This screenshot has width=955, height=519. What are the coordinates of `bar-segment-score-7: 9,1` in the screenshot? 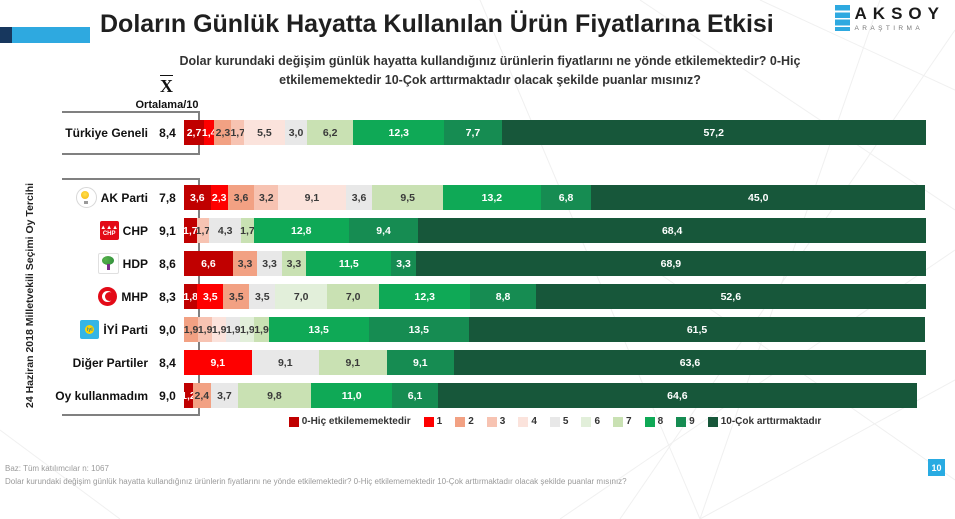 It's located at (353, 362).